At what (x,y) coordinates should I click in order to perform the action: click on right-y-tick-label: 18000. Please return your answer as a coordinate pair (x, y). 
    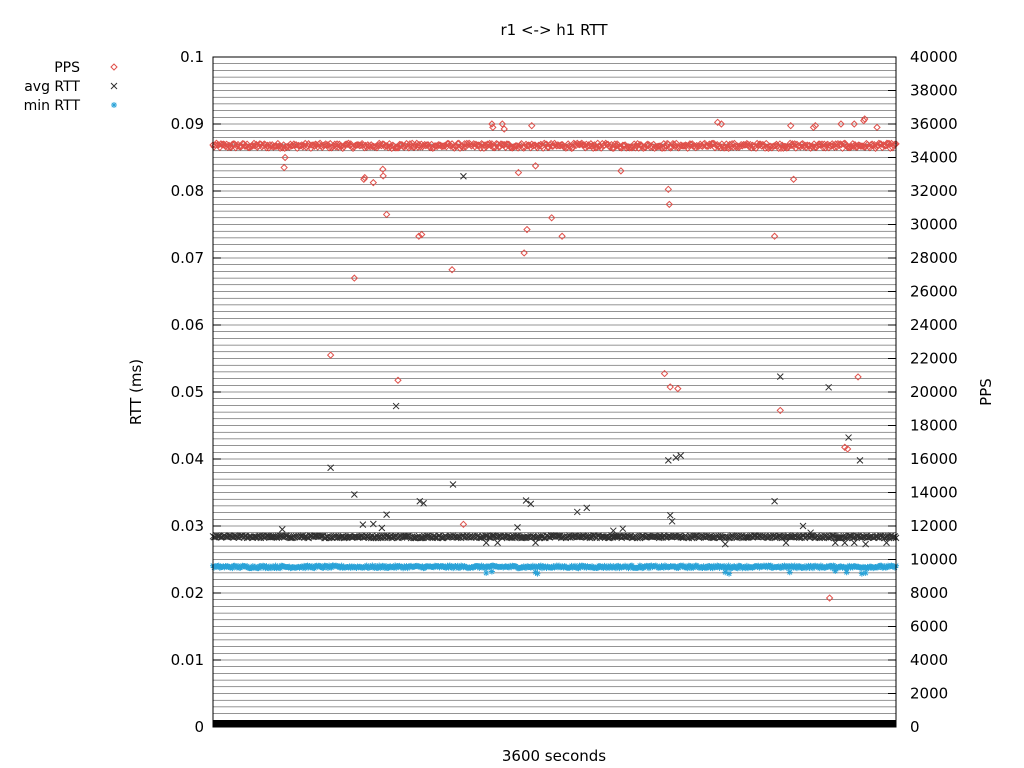
    Looking at the image, I should click on (934, 426).